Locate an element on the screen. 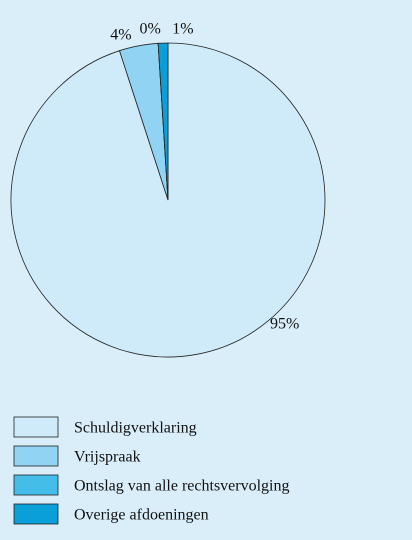 This screenshot has height=540, width=412. legend-label: Overige afdoeningen is located at coordinates (141, 515).